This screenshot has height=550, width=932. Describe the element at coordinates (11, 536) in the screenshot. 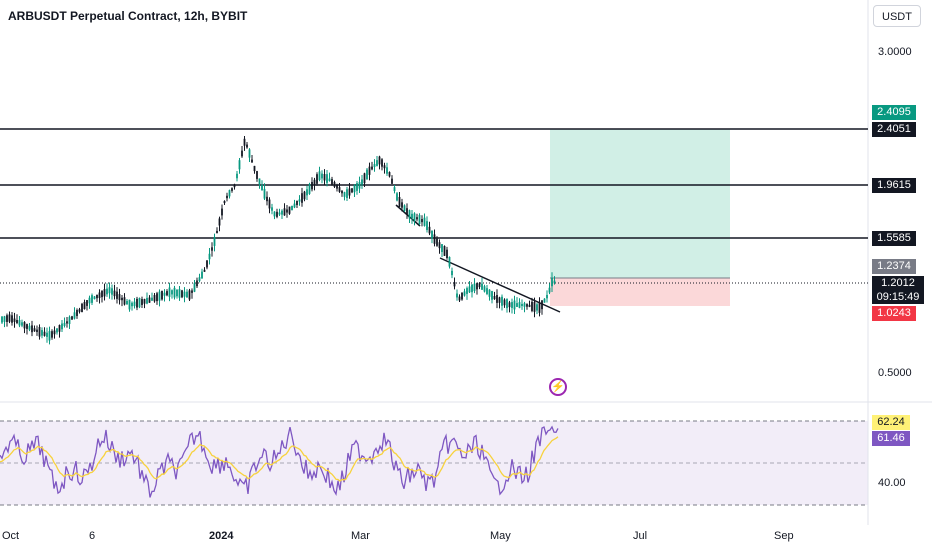

I see `time-axis-label: Oct` at that location.